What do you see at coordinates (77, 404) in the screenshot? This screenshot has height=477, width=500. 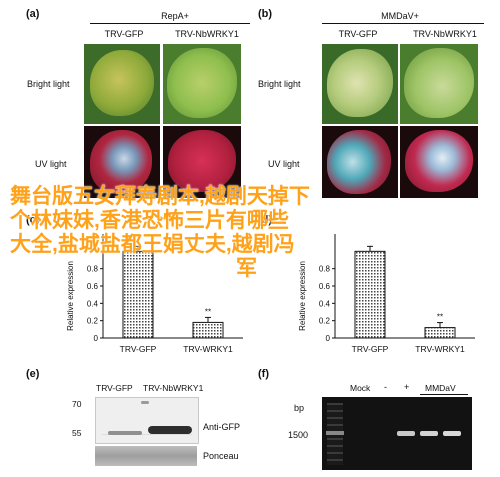 I see `panel-e-marker-70: 70` at bounding box center [77, 404].